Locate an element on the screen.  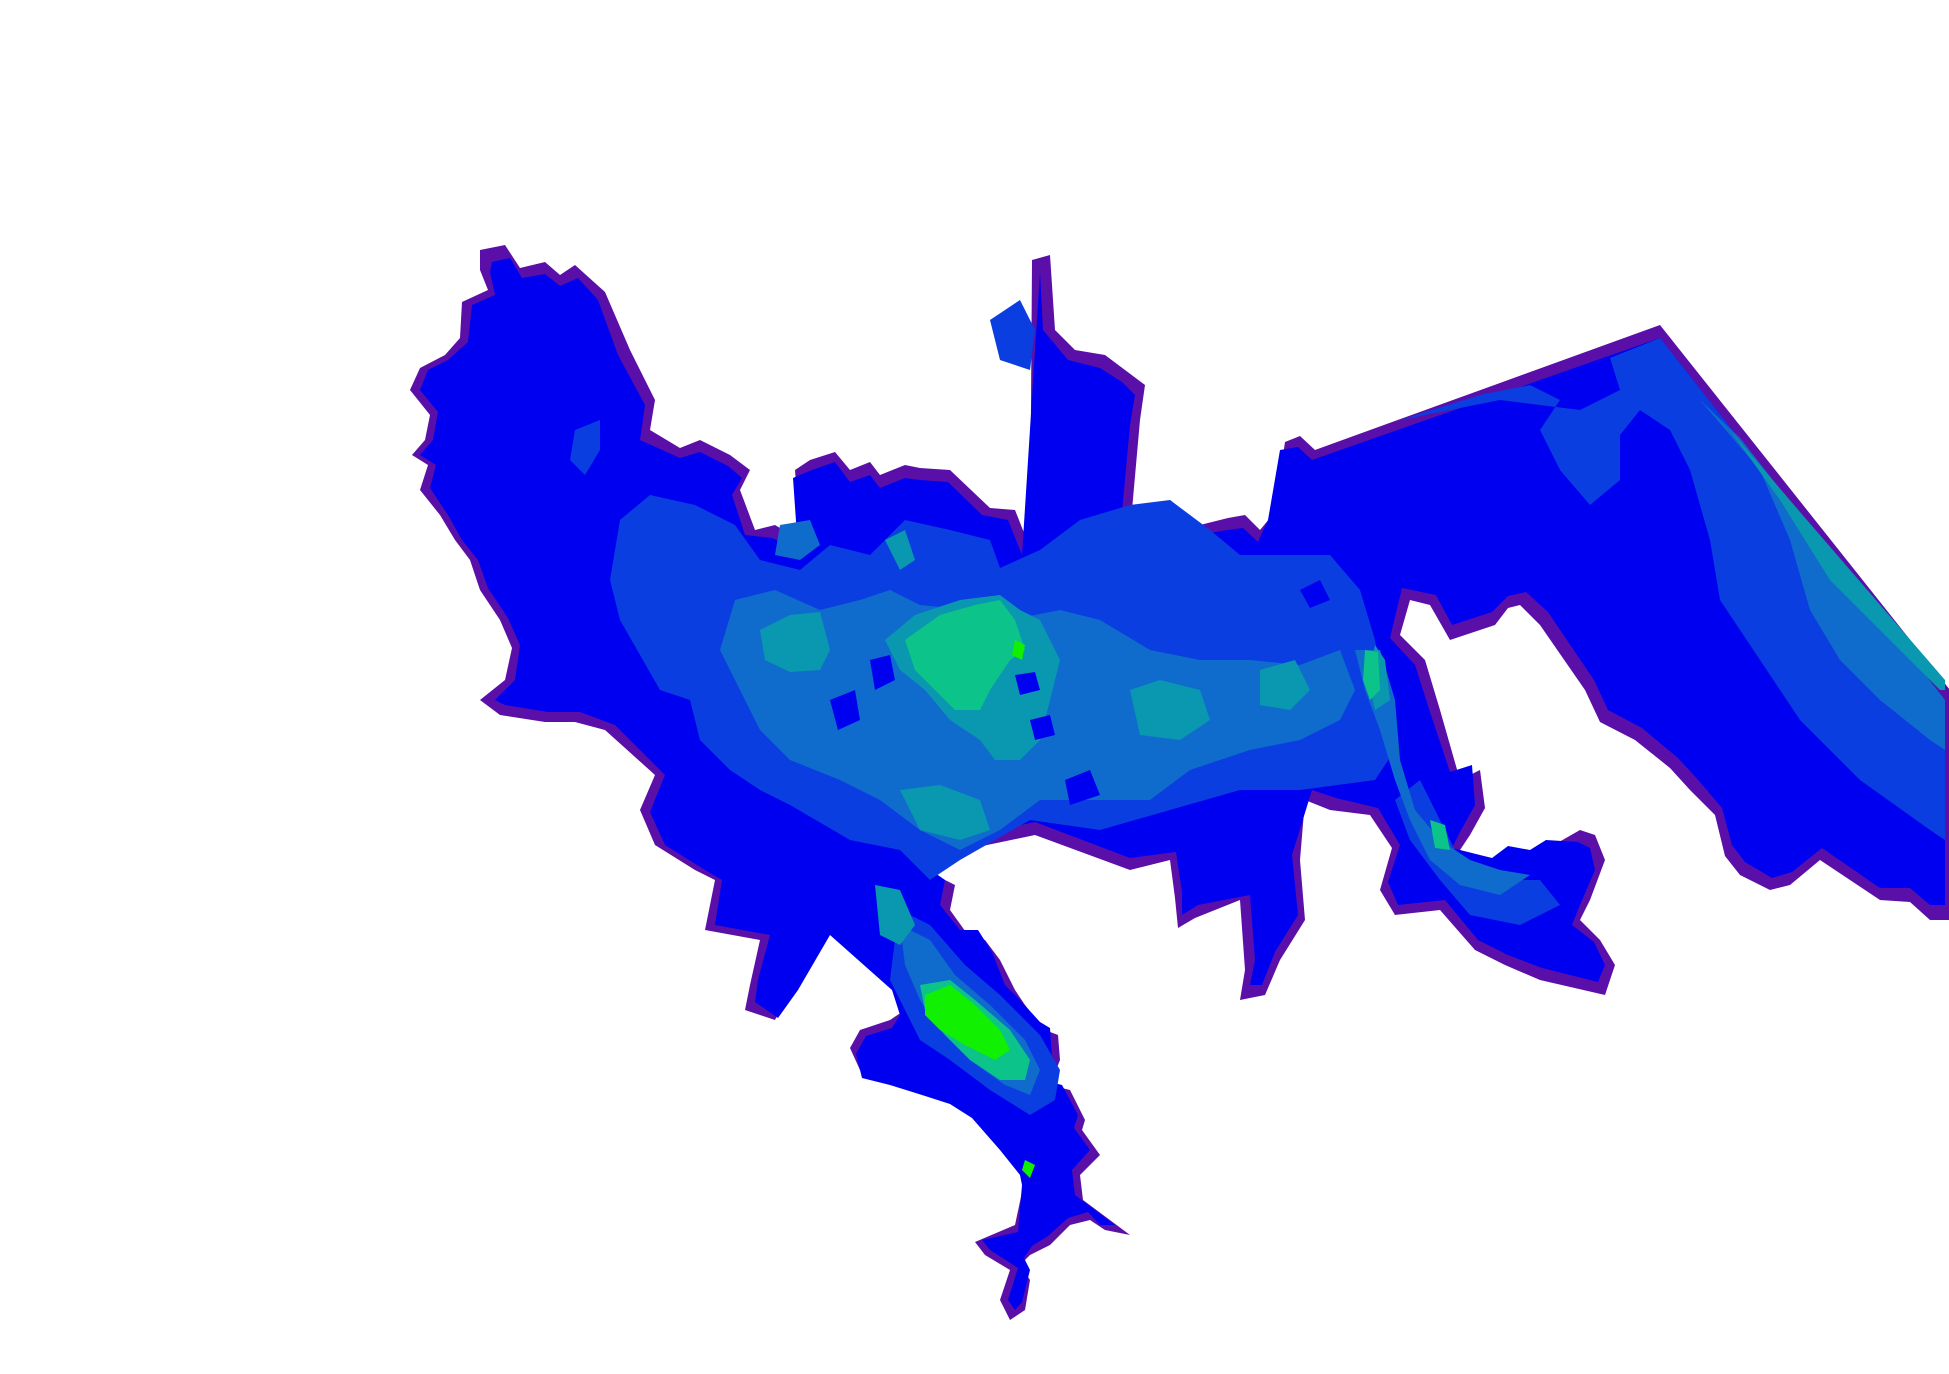
region-level-3-west-patch is located at coordinates (797, 540).